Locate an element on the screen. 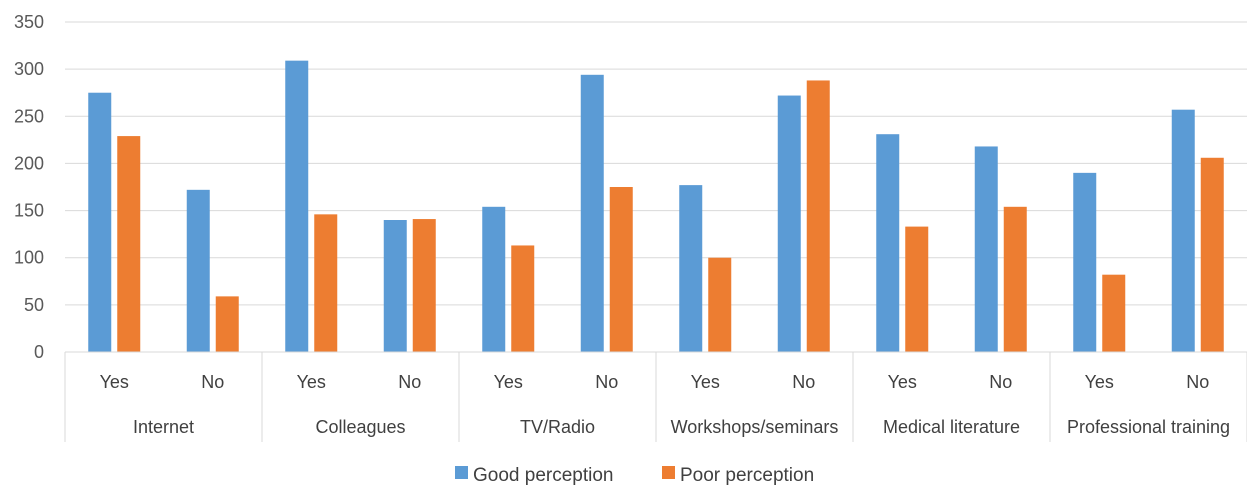 The height and width of the screenshot is (485, 1247). y-tick-label: 250 is located at coordinates (29, 116).